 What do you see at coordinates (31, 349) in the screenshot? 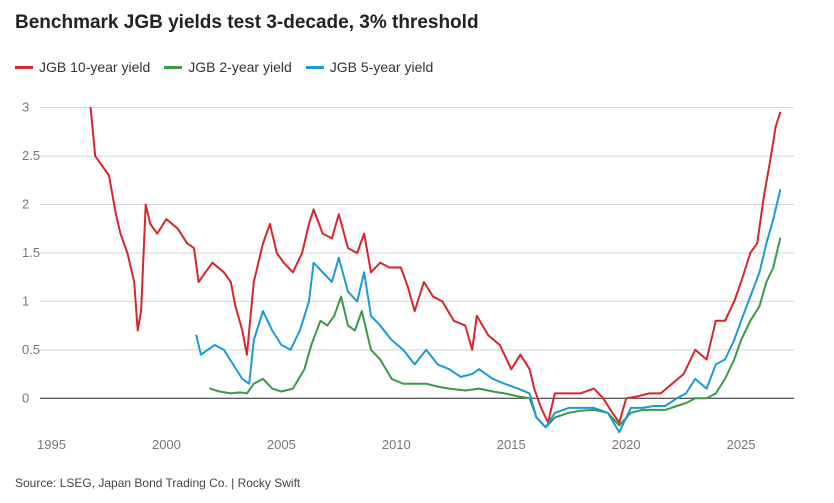
I see `y-tick-label: 0.5` at bounding box center [31, 349].